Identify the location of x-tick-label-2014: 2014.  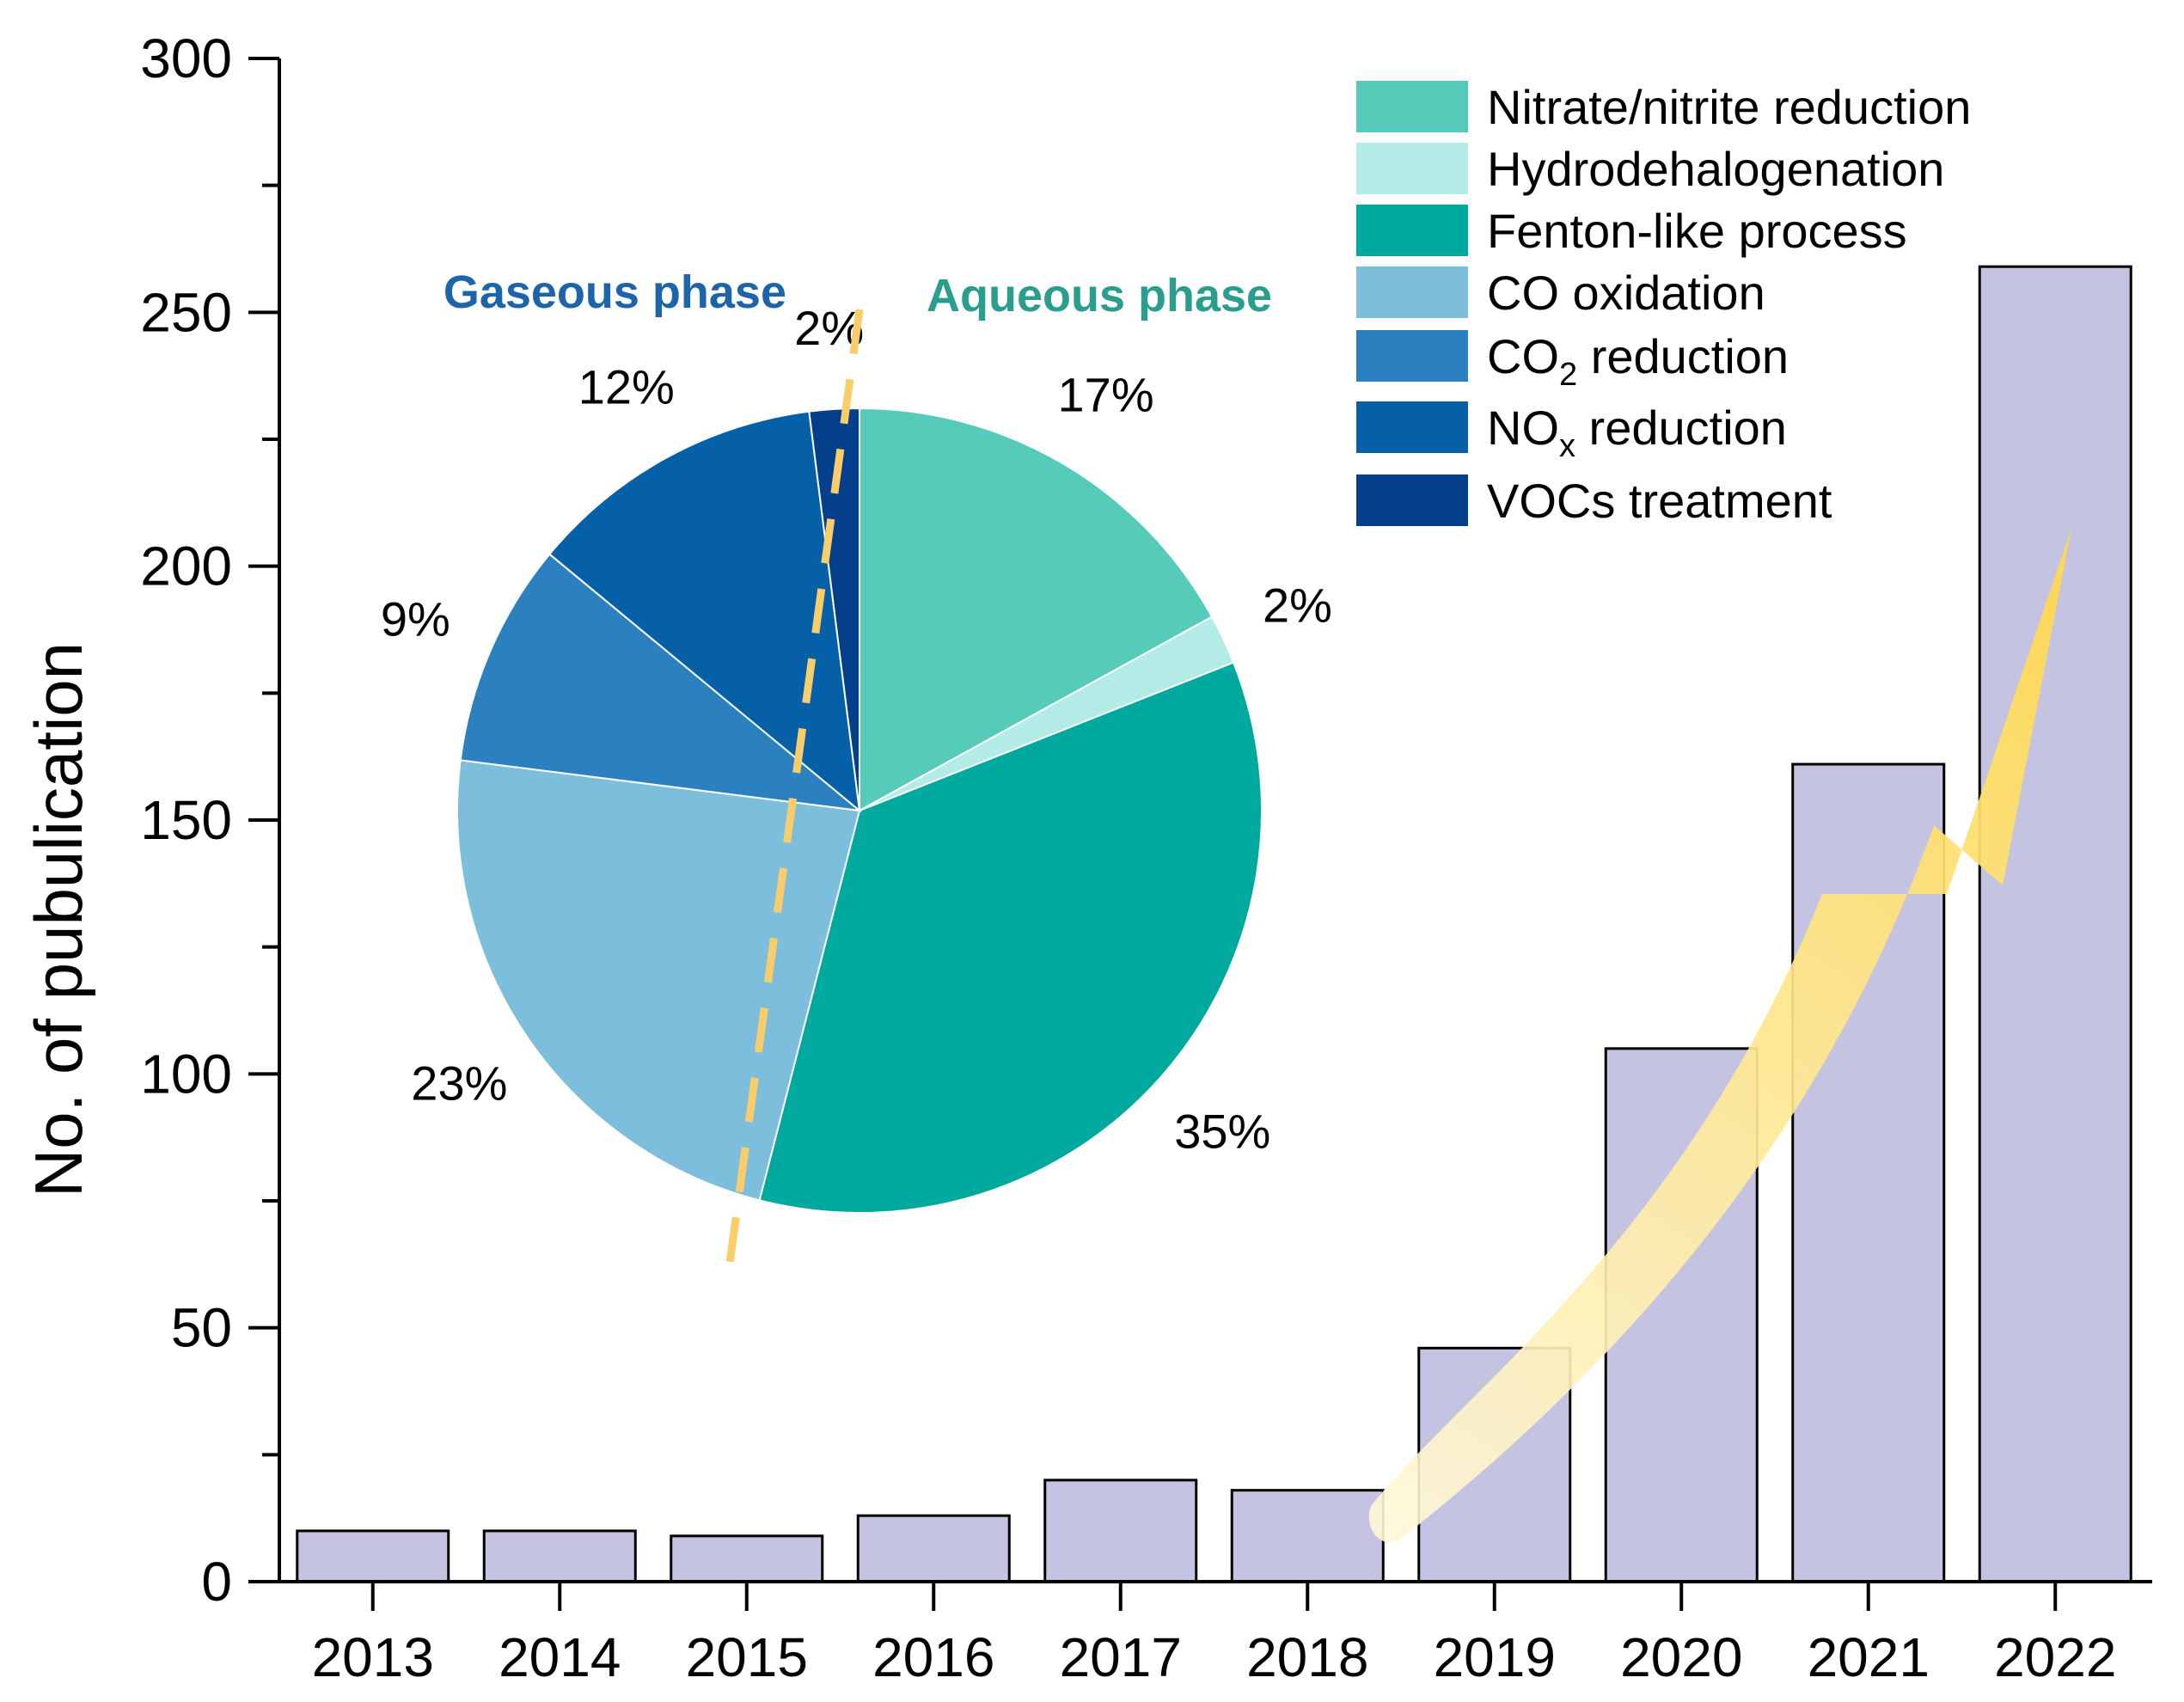
(560, 1657).